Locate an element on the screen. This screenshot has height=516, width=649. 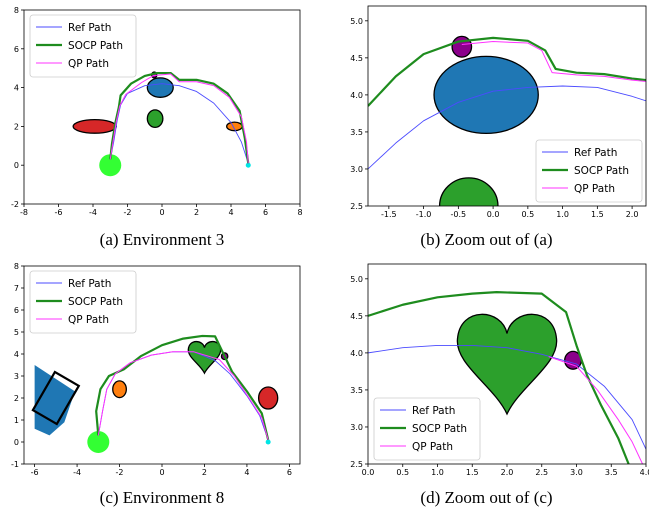
x-tick-label: 3.5 is located at coordinates (611, 472).